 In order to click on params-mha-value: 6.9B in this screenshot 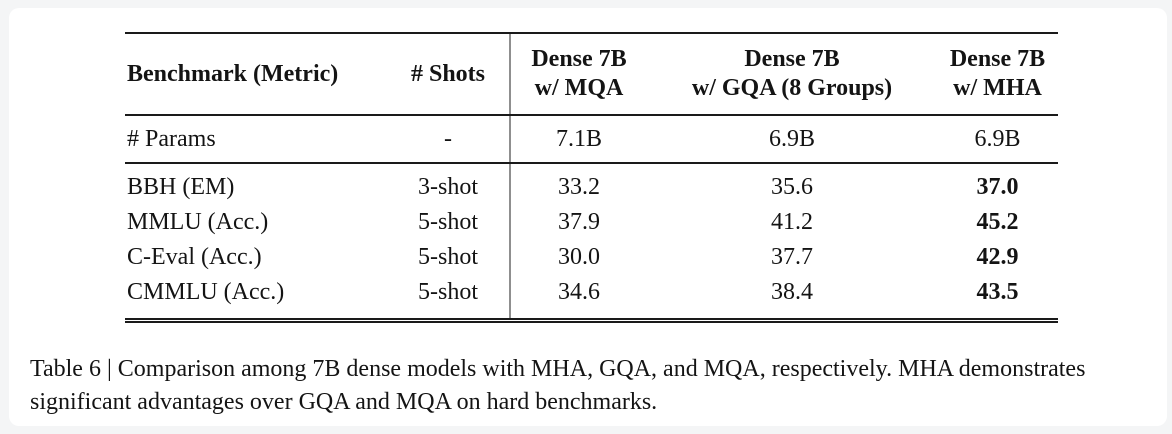, I will do `click(997, 139)`.